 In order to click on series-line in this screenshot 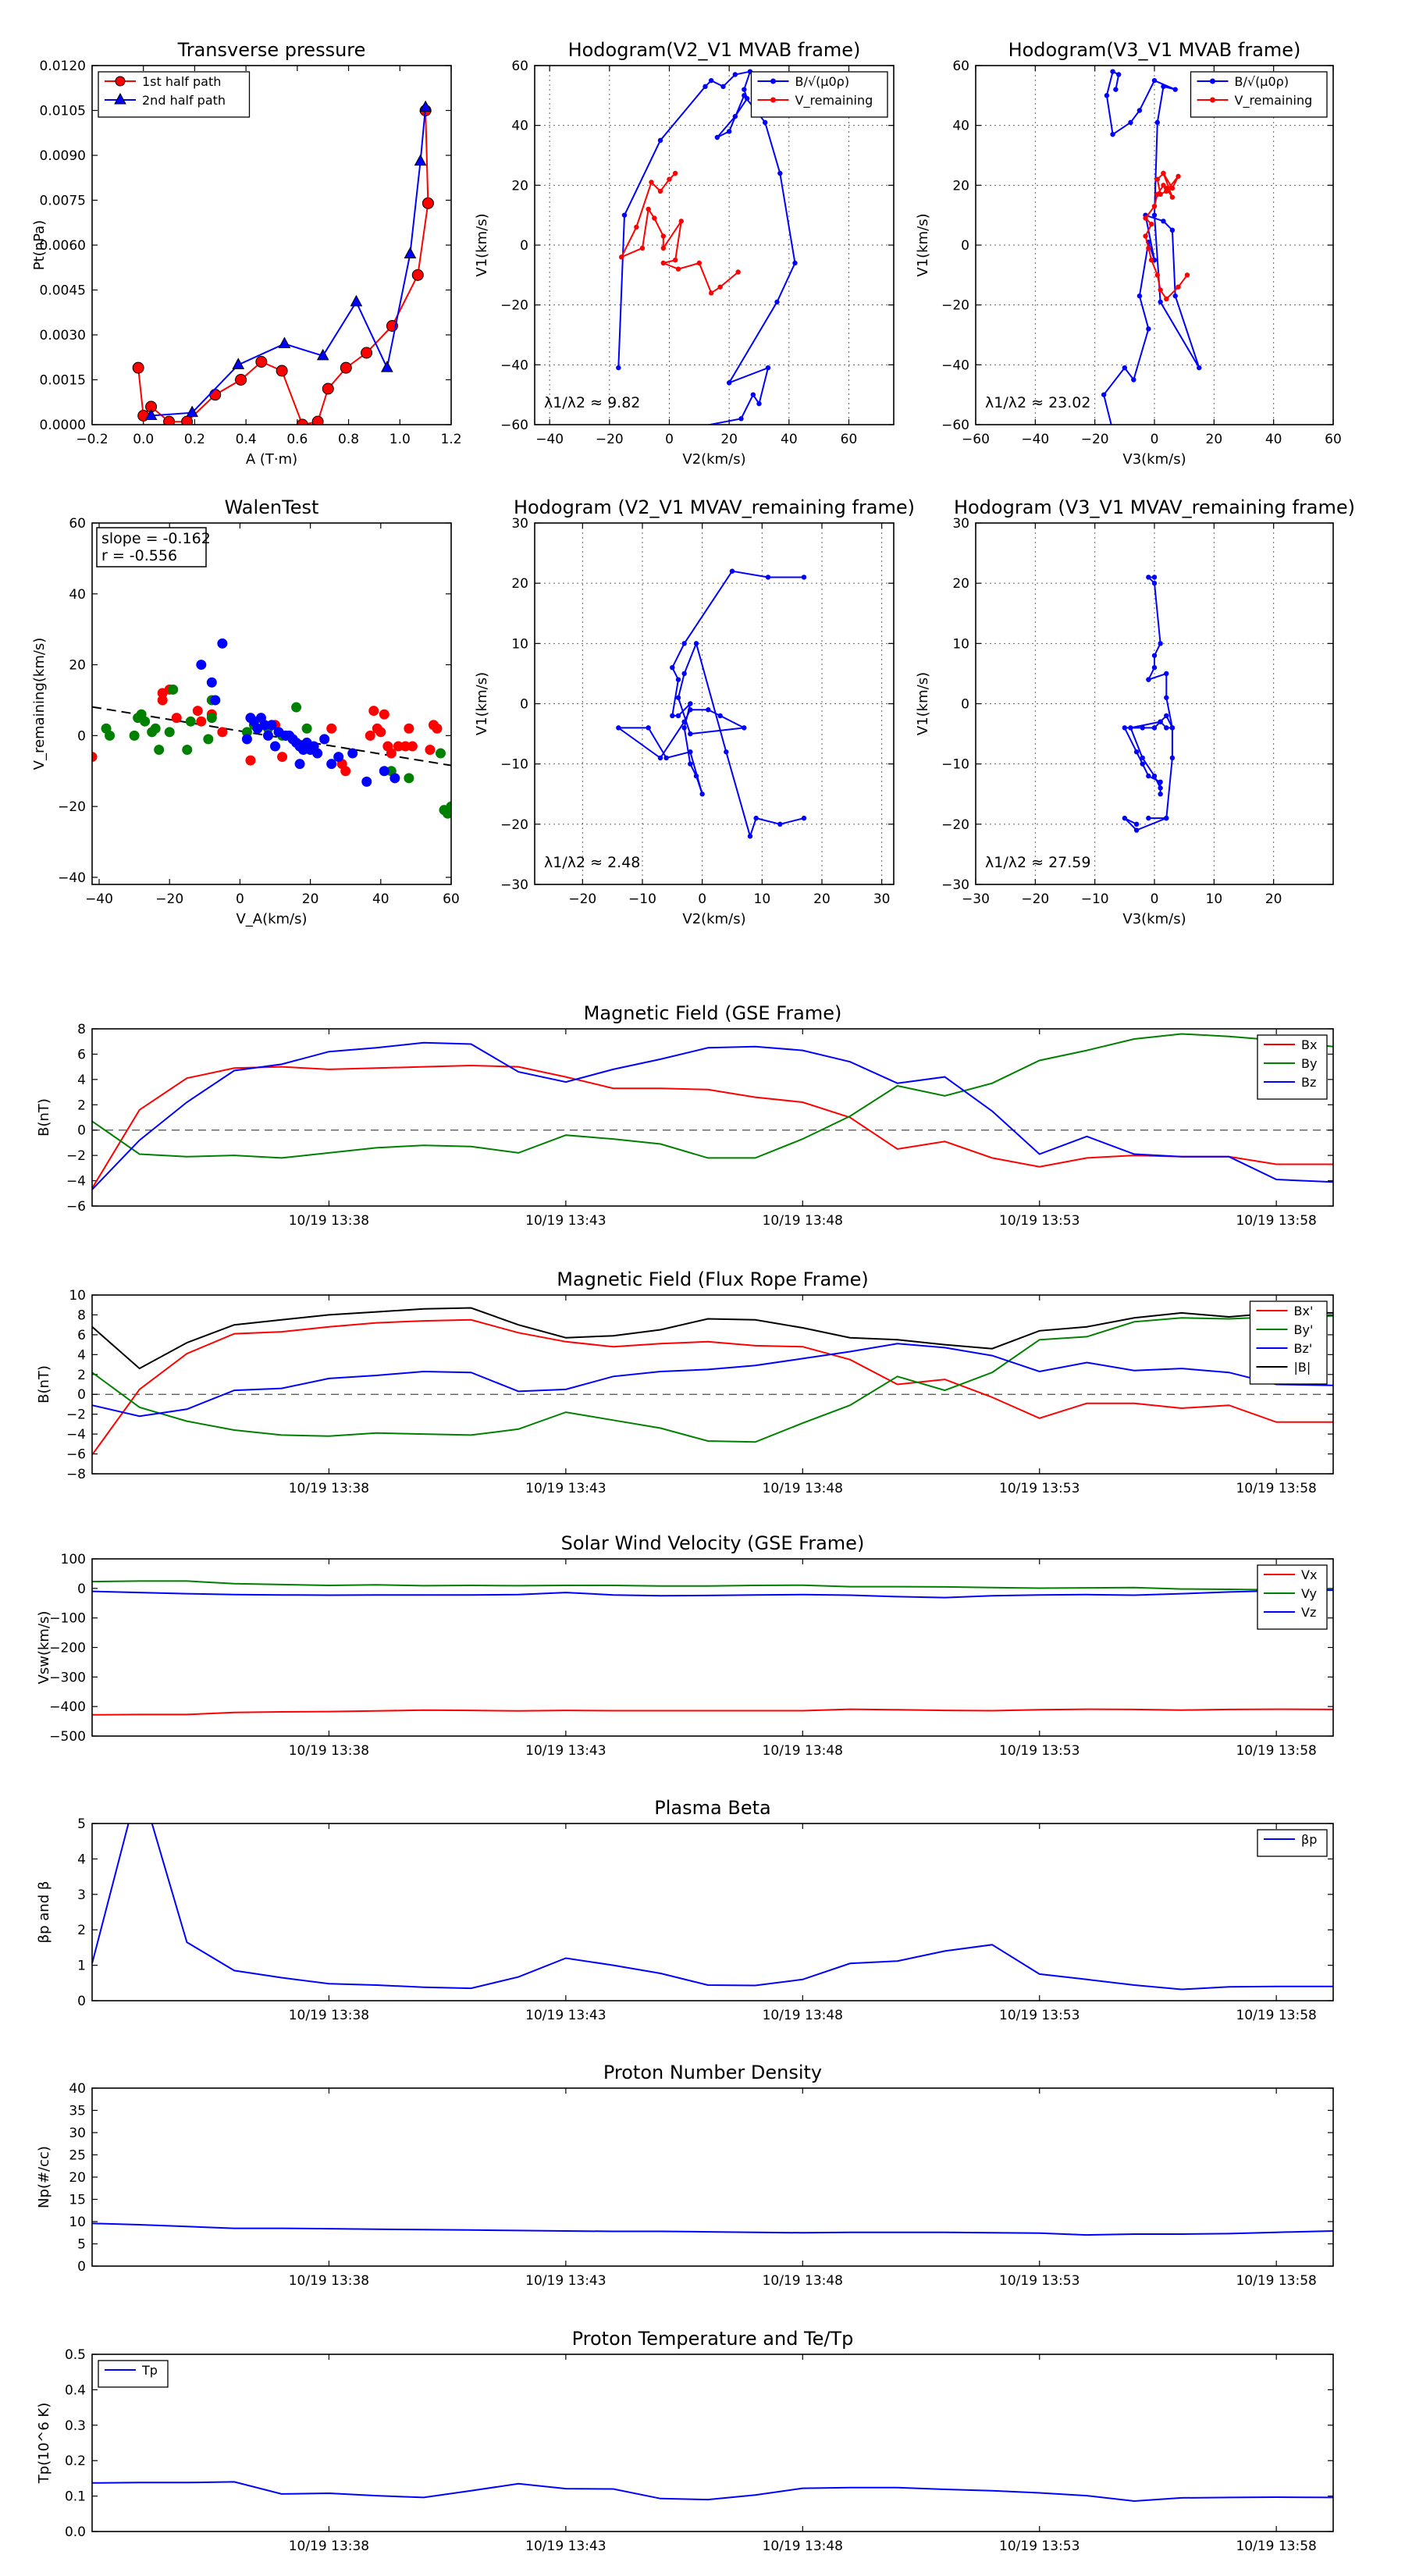, I will do `click(713, 1585)`.